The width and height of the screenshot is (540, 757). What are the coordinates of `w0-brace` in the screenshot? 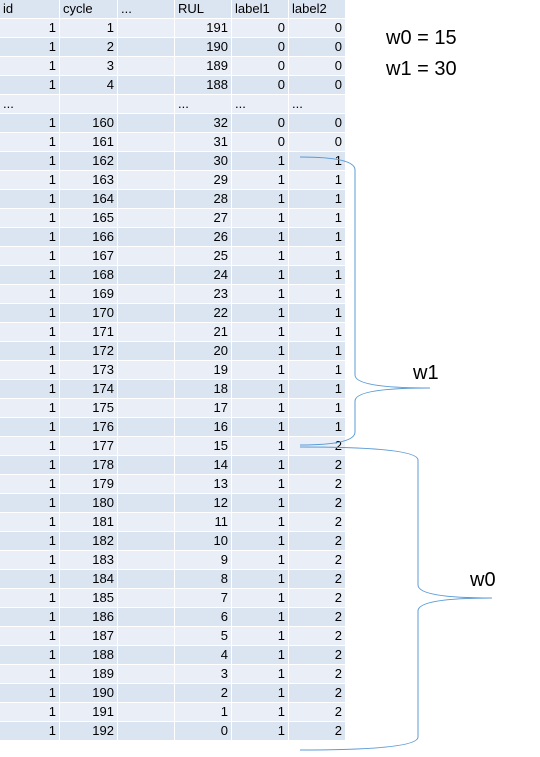 It's located at (396, 598).